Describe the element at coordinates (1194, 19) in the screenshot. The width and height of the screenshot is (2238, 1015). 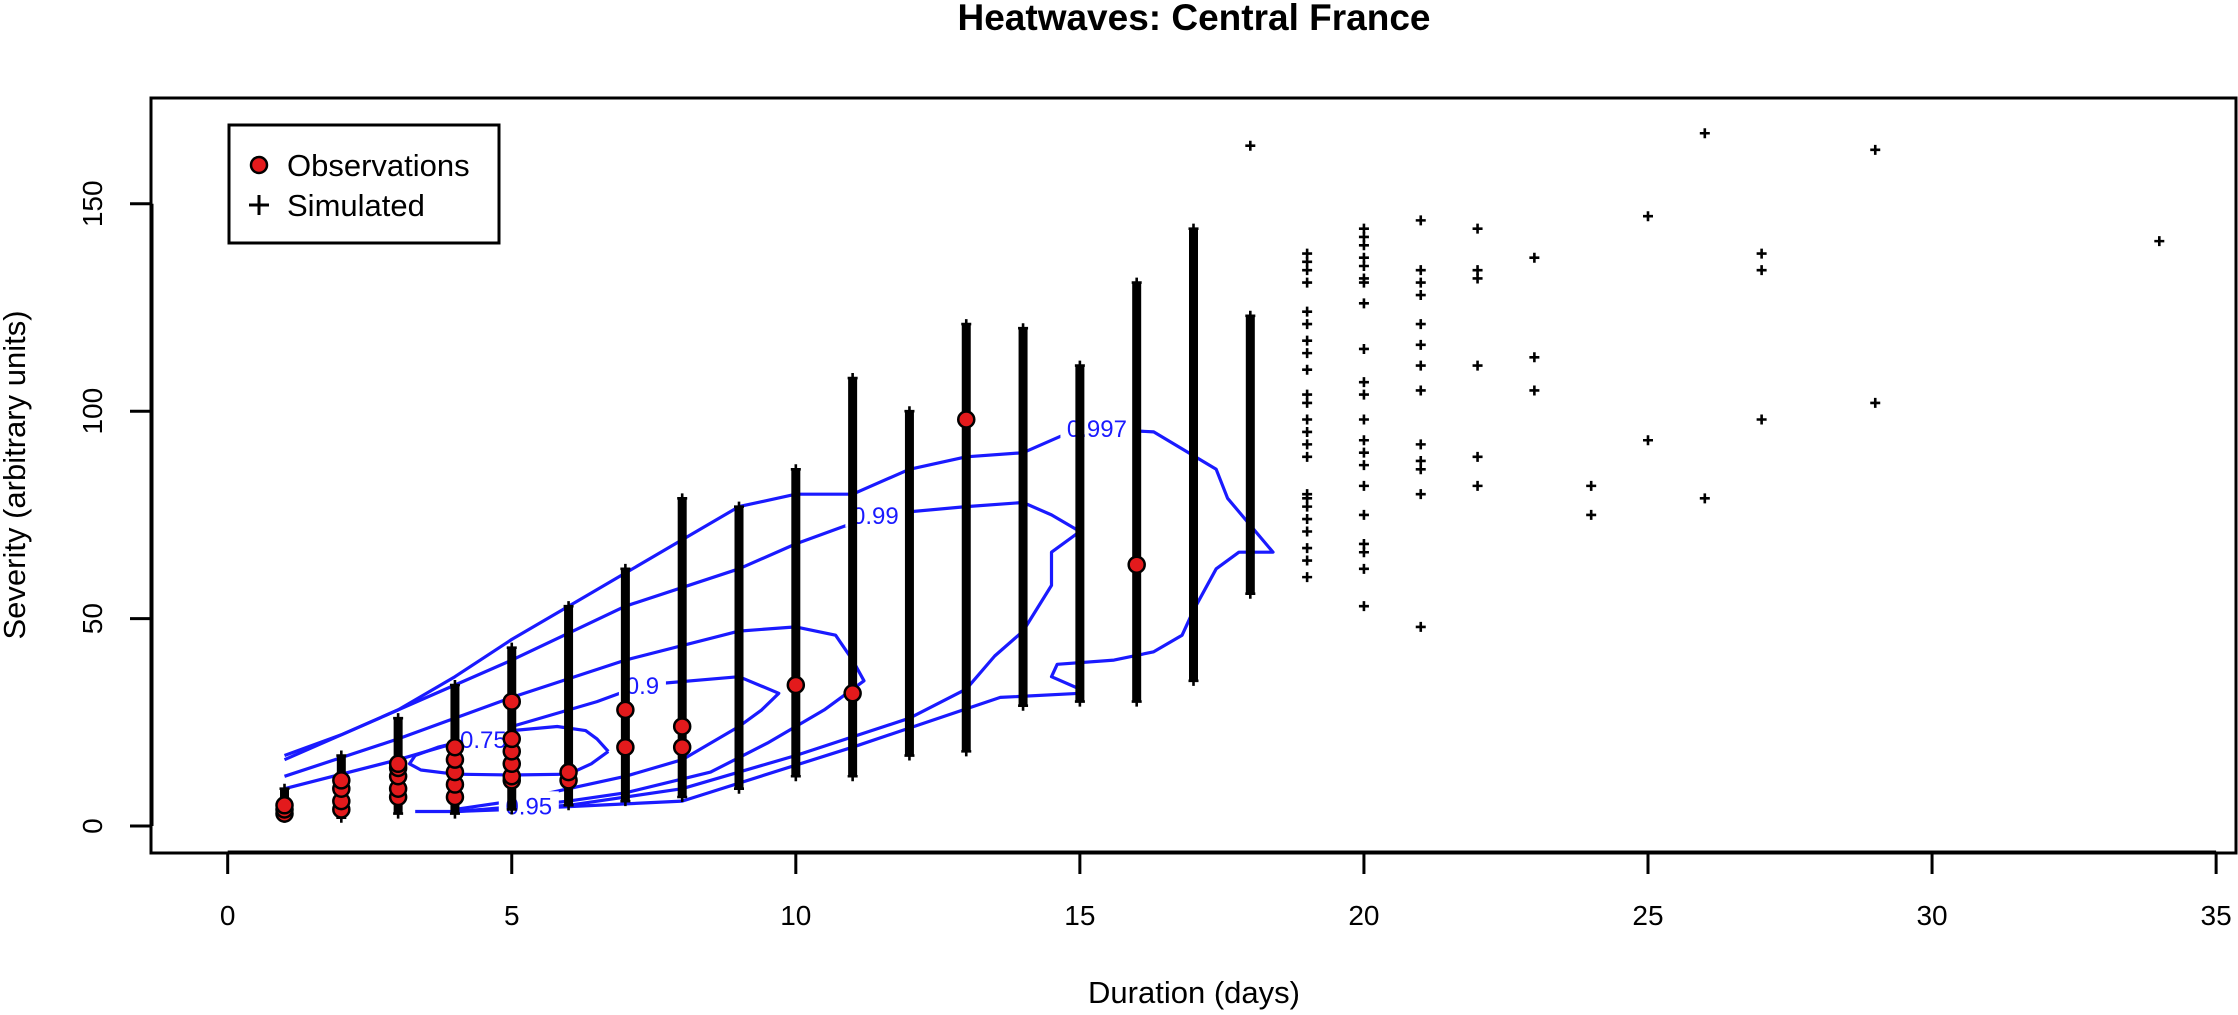
I see `chart-title: Heatwaves: Central France` at that location.